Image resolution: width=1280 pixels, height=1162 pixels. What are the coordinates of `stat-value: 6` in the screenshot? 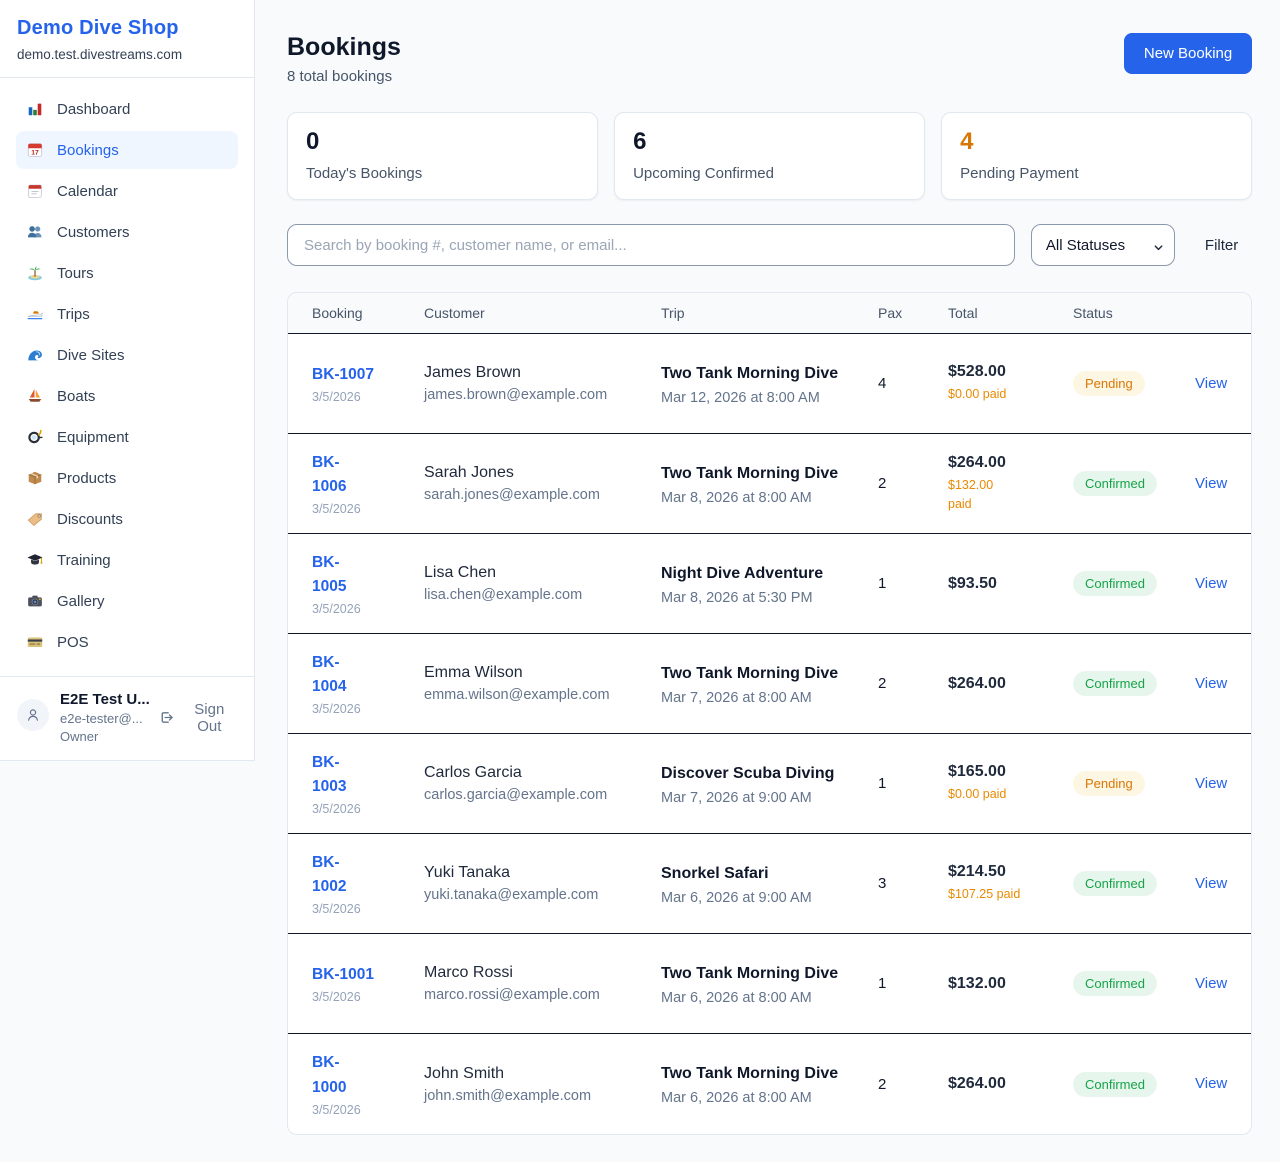 It's located at (640, 141).